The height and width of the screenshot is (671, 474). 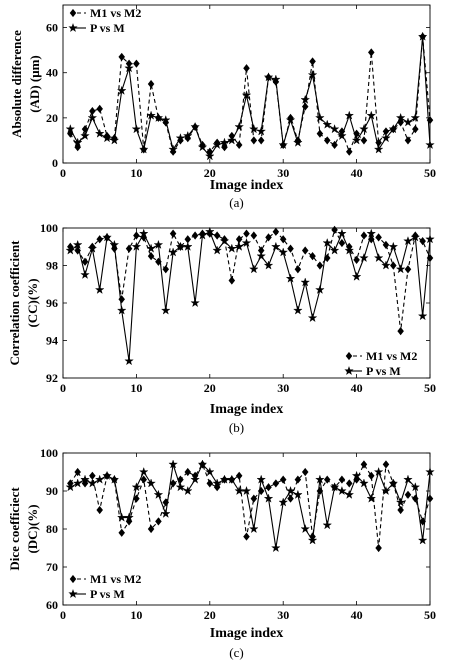 I want to click on y-tick-label: 94, so click(x=52, y=341).